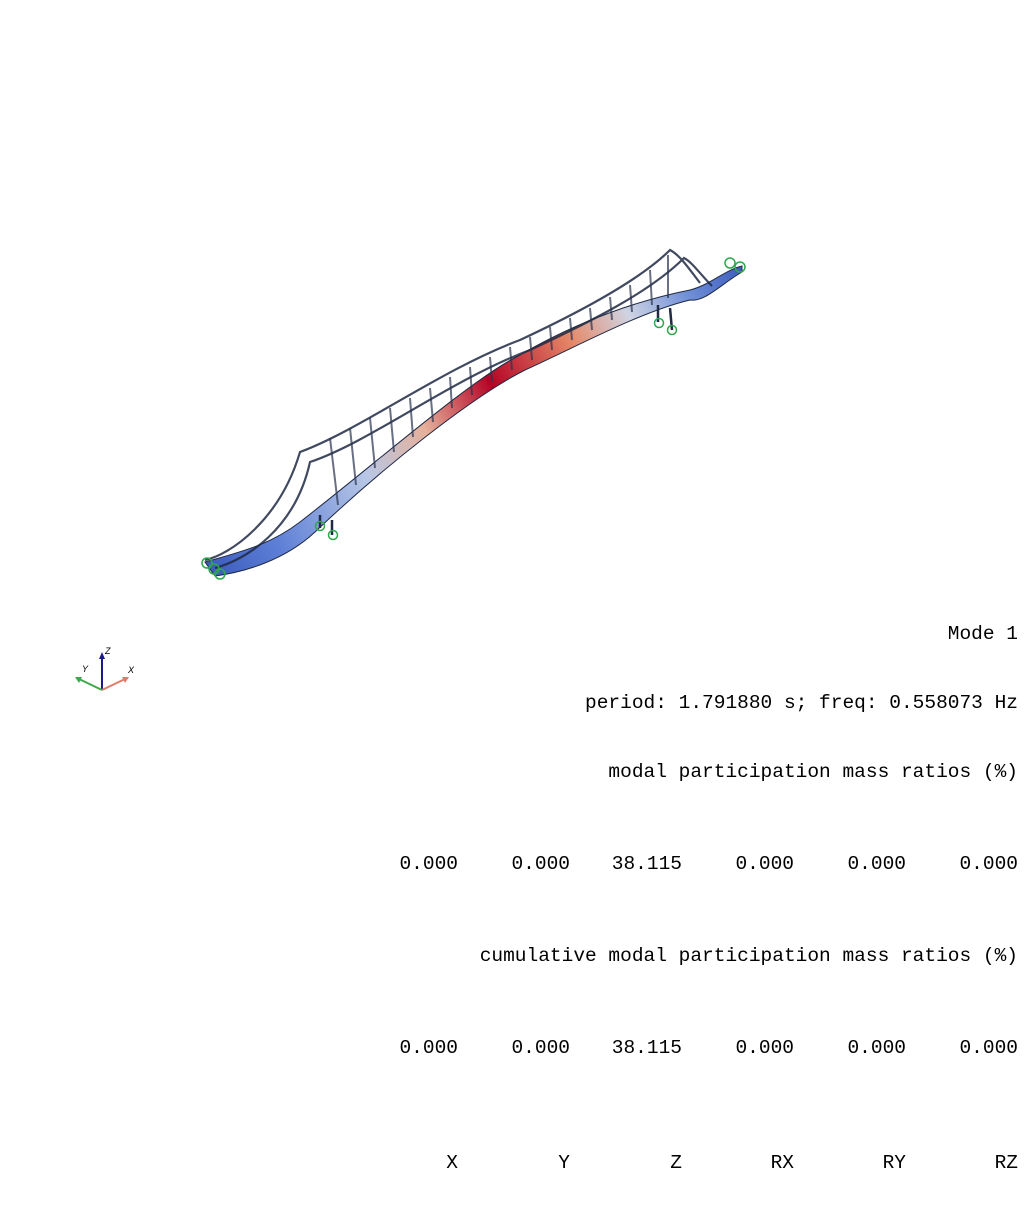  I want to click on z-axis-label: Z, so click(107, 651).